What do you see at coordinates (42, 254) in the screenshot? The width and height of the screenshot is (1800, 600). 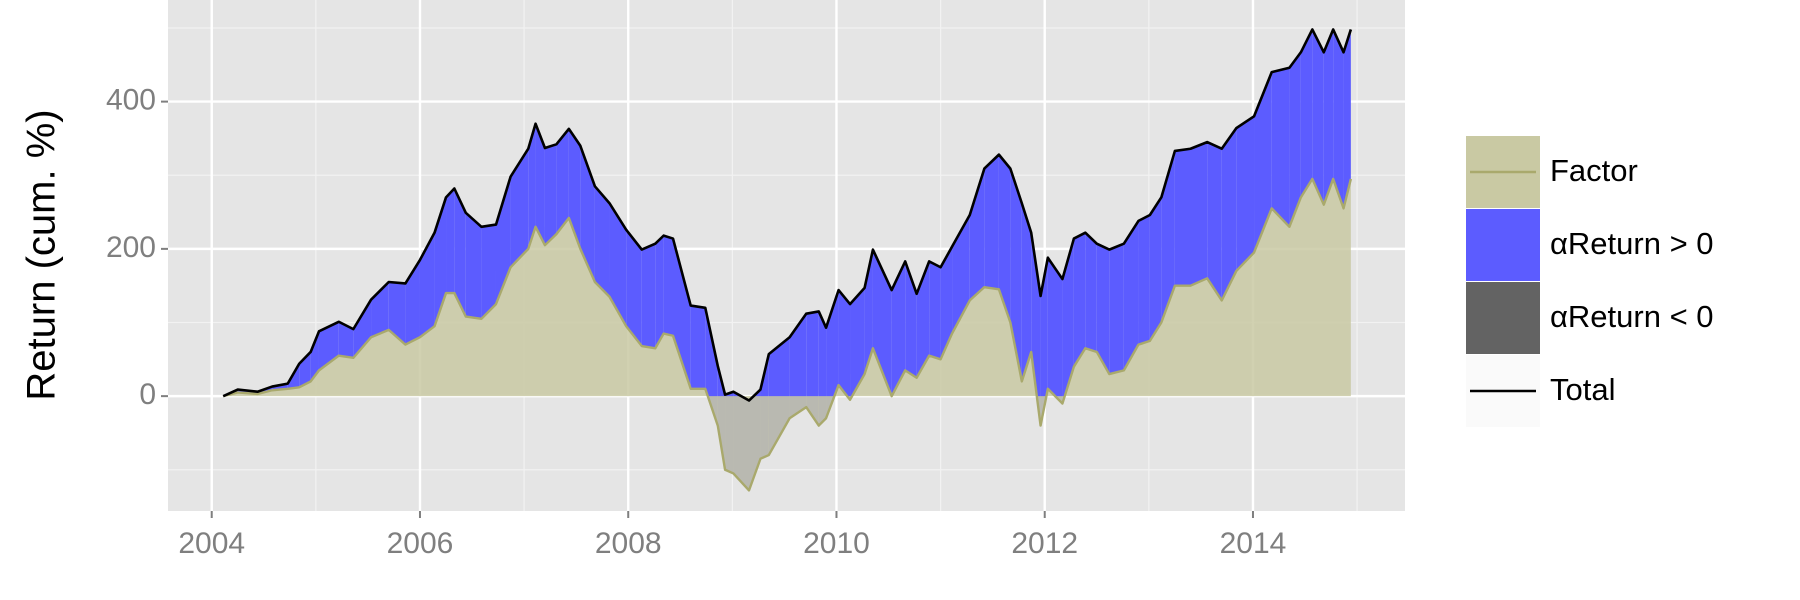 I see `y-axis-label: Return (cum. %)` at bounding box center [42, 254].